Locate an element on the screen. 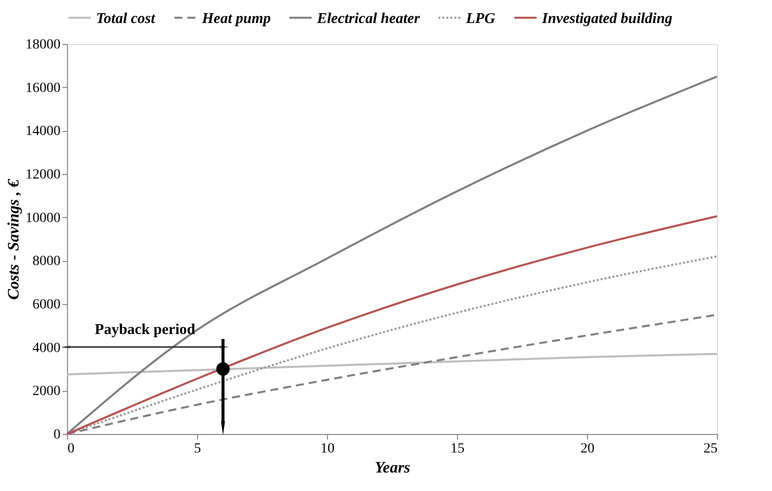 This screenshot has height=491, width=772. y-tick-label: 16000 is located at coordinates (43, 88).